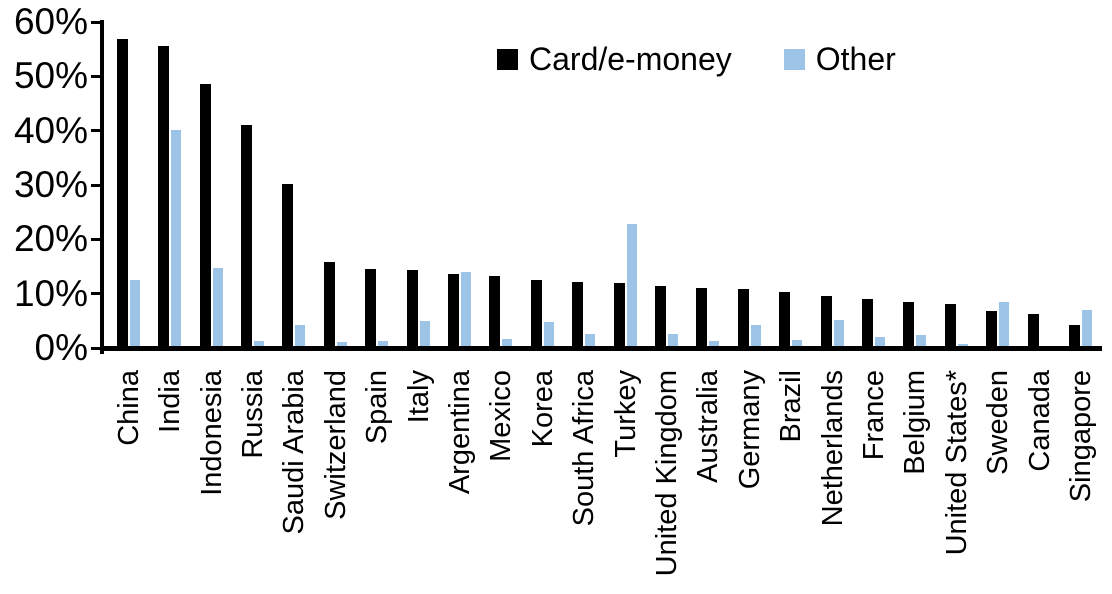  I want to click on legend-item-card-emoney: Card/e-money, so click(614, 59).